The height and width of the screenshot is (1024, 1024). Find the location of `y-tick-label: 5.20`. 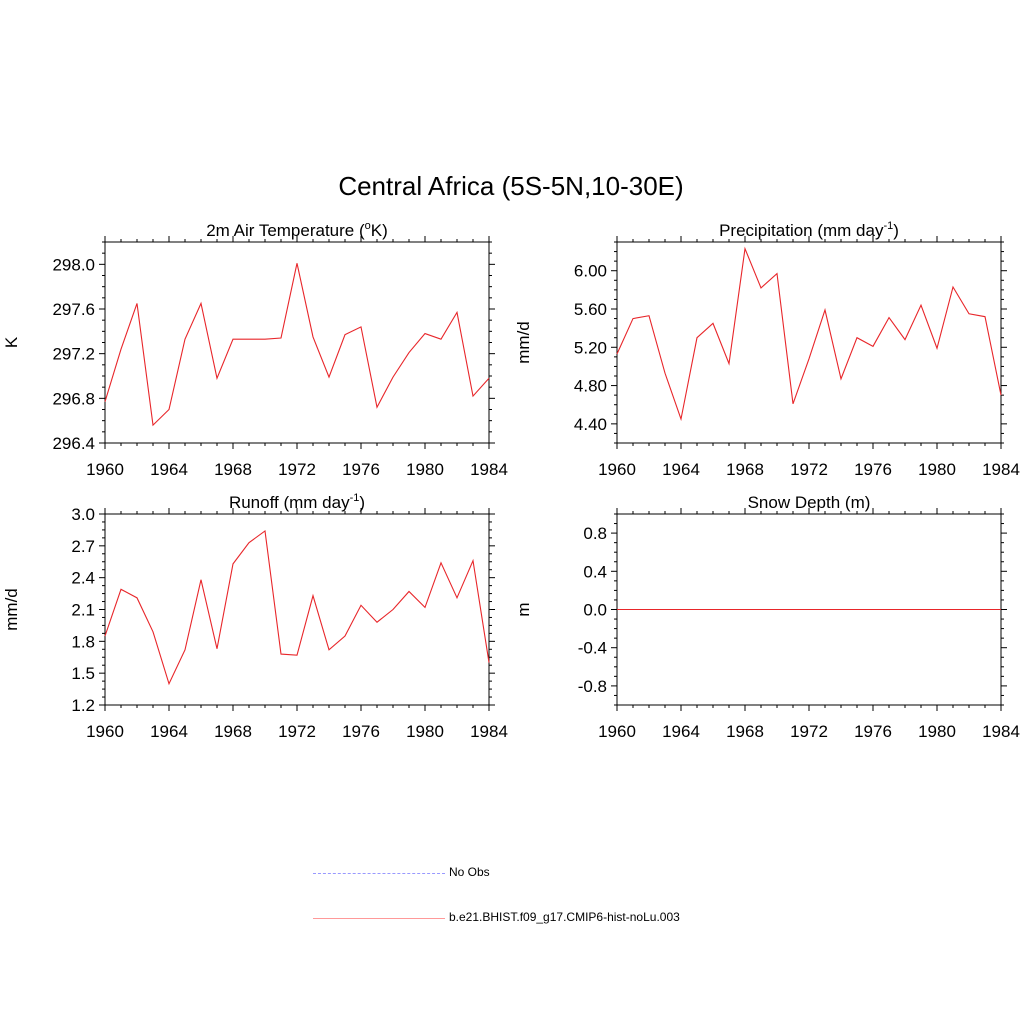

y-tick-label: 5.20 is located at coordinates (590, 347).